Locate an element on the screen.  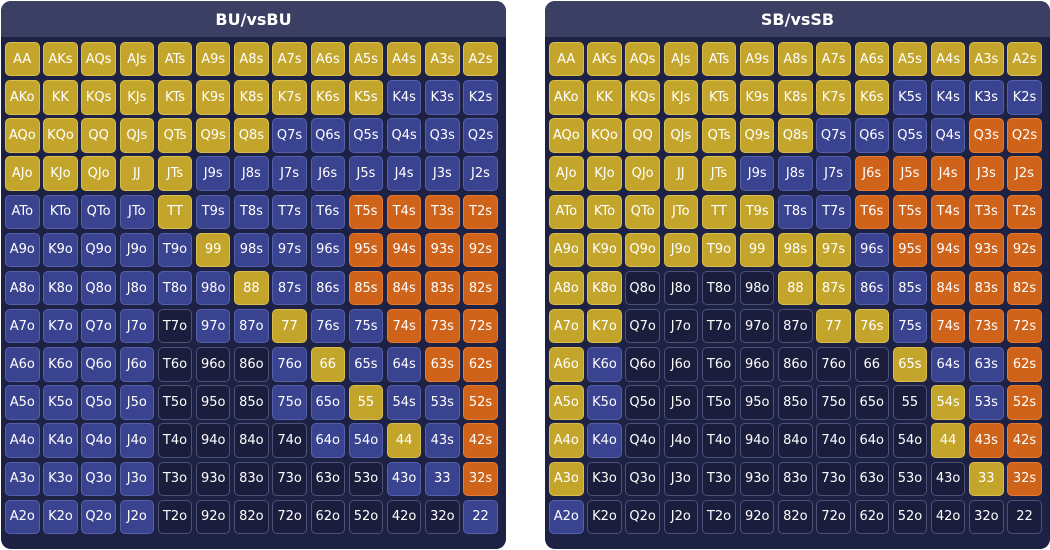
hand-cell: T9s is located at coordinates (213, 211).